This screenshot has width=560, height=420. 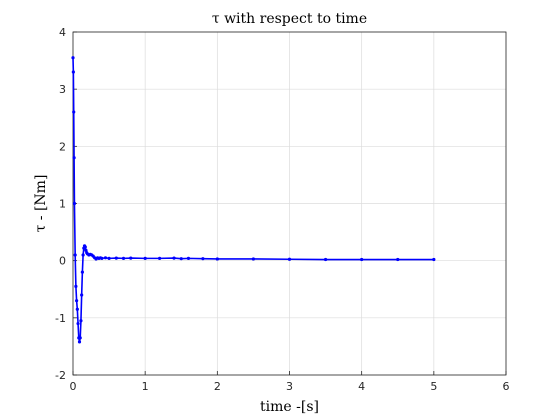 What do you see at coordinates (60, 318) in the screenshot?
I see `y-tick-label: -1` at bounding box center [60, 318].